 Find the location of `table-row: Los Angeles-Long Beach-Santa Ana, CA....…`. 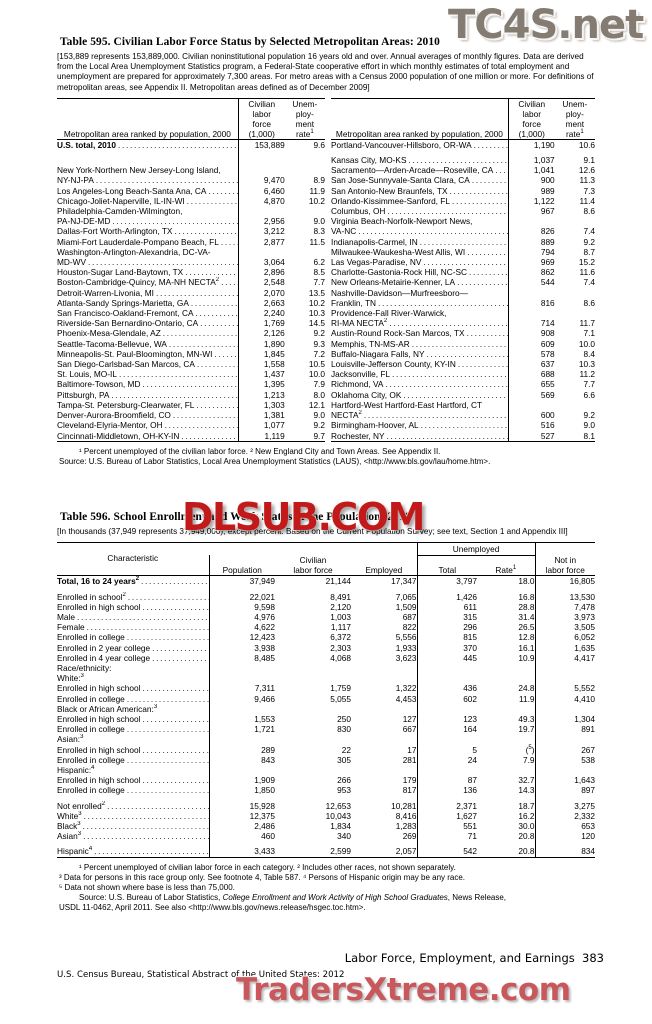

table-row: Los Angeles-Long Beach-Santa Ana, CA....… is located at coordinates (326, 190).